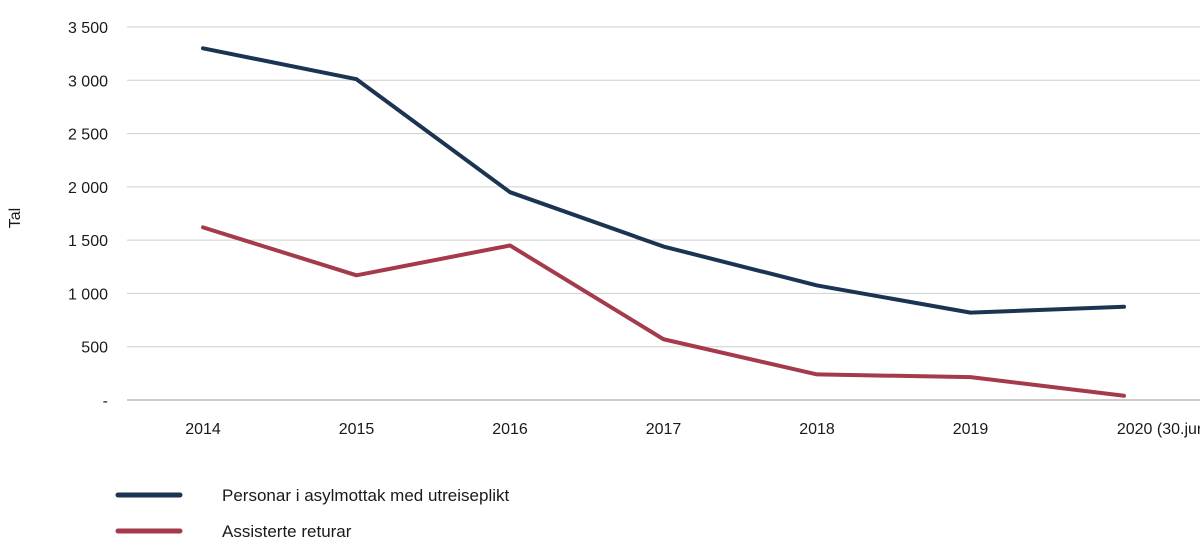 This screenshot has width=1200, height=558. I want to click on x-tick-label: 2020 (30.jun), so click(1158, 429).